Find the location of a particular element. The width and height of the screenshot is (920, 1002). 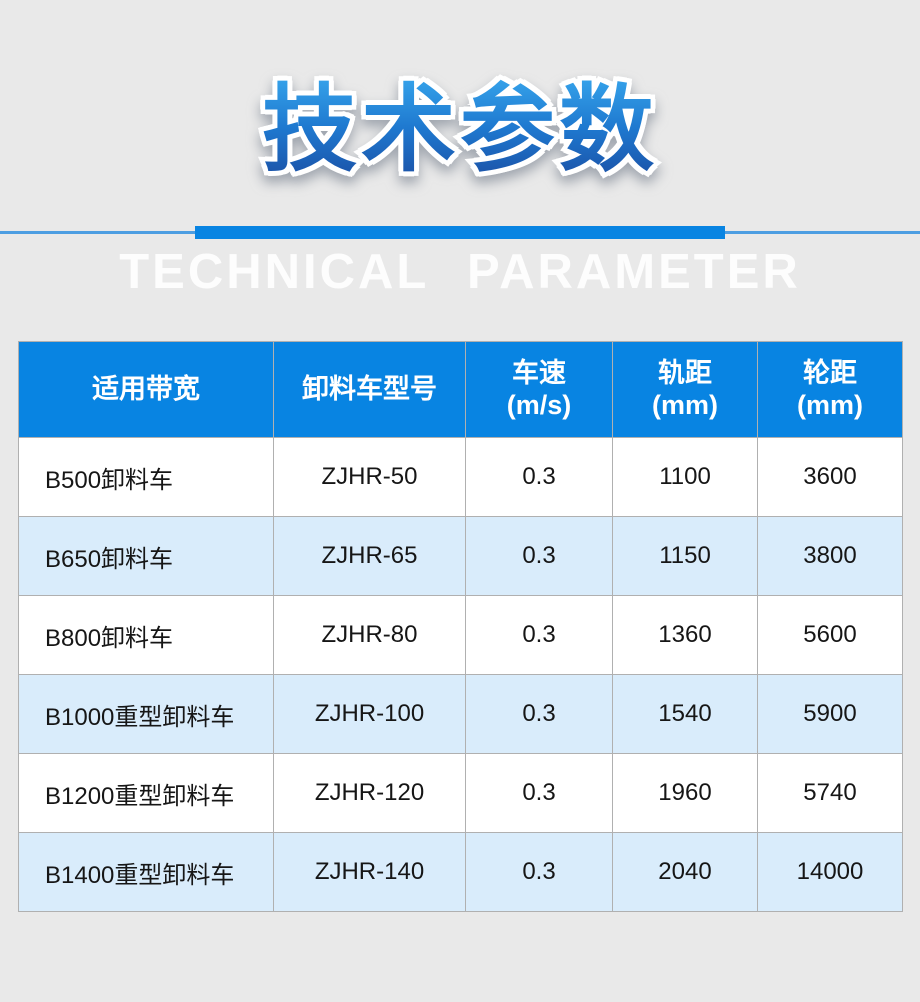

col-header-label: 卸料车型号 is located at coordinates (369, 388).